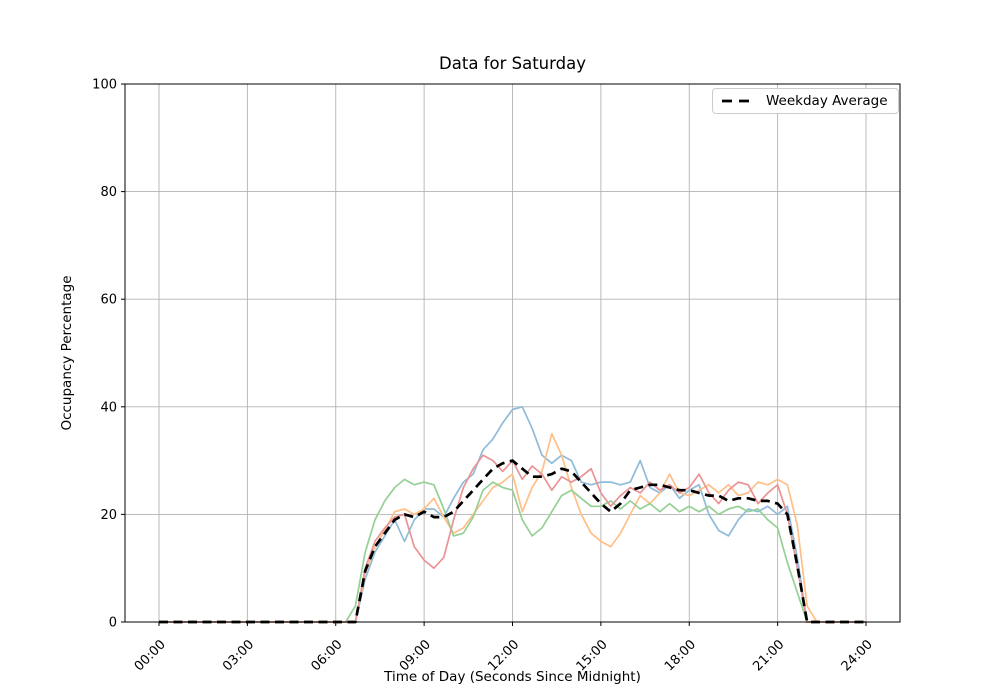 This screenshot has width=1000, height=700. Describe the element at coordinates (739, 101) in the screenshot. I see `legend-dashed-line-sample` at that location.